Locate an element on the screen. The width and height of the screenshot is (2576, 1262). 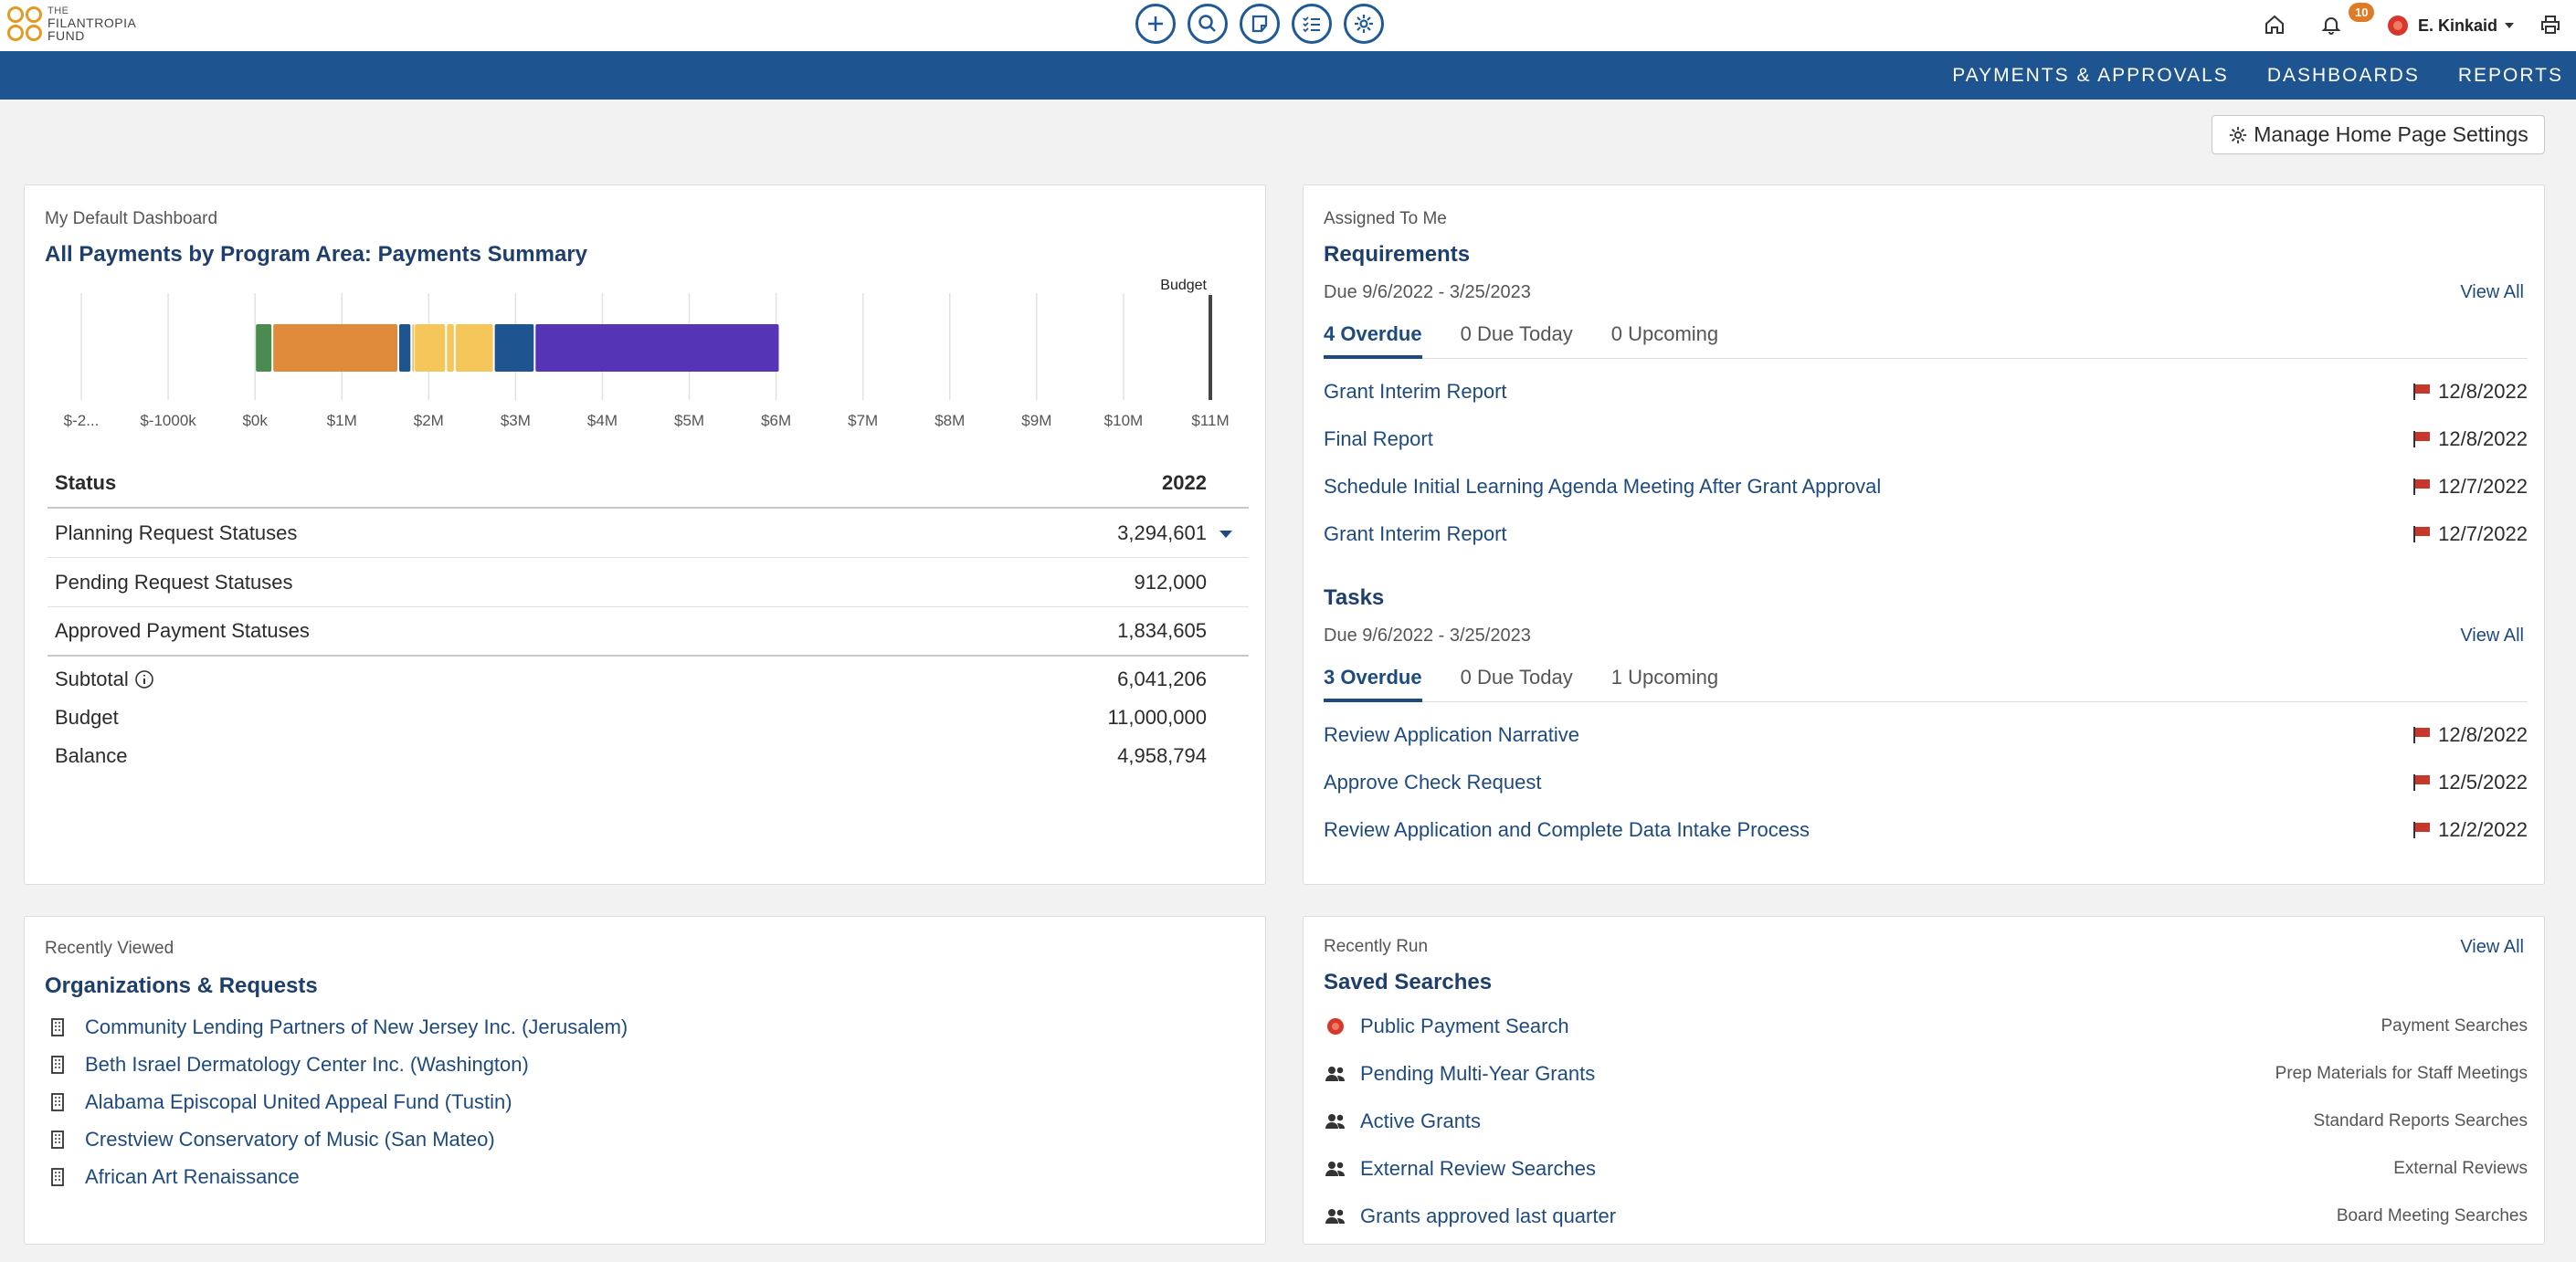
subtotal-label: Subtotal is located at coordinates (92, 679).